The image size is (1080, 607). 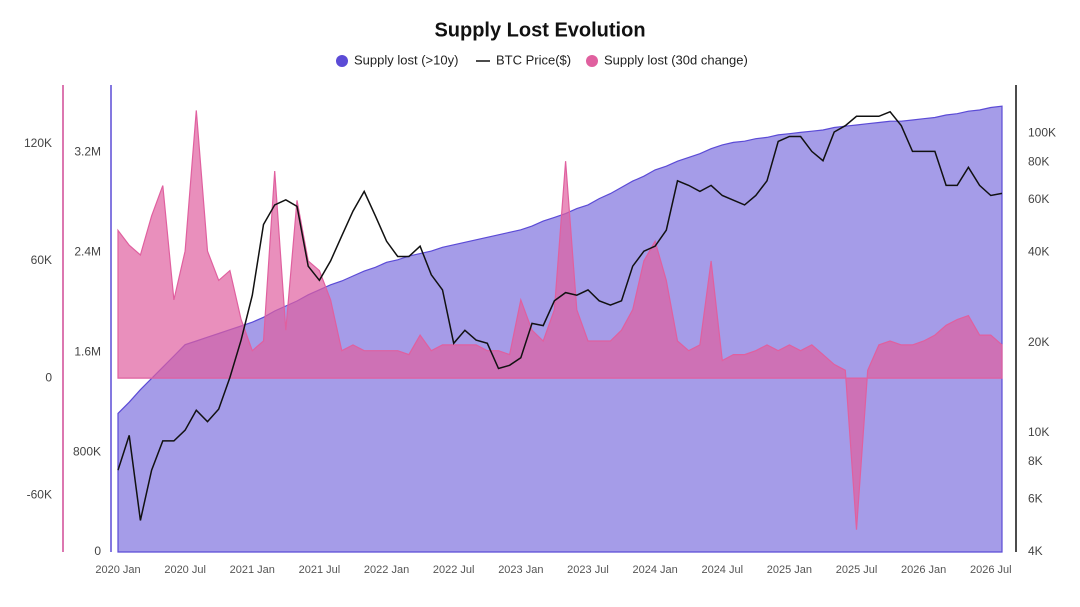 What do you see at coordinates (722, 570) in the screenshot?
I see `x-tick-label: 2024 Jul` at bounding box center [722, 570].